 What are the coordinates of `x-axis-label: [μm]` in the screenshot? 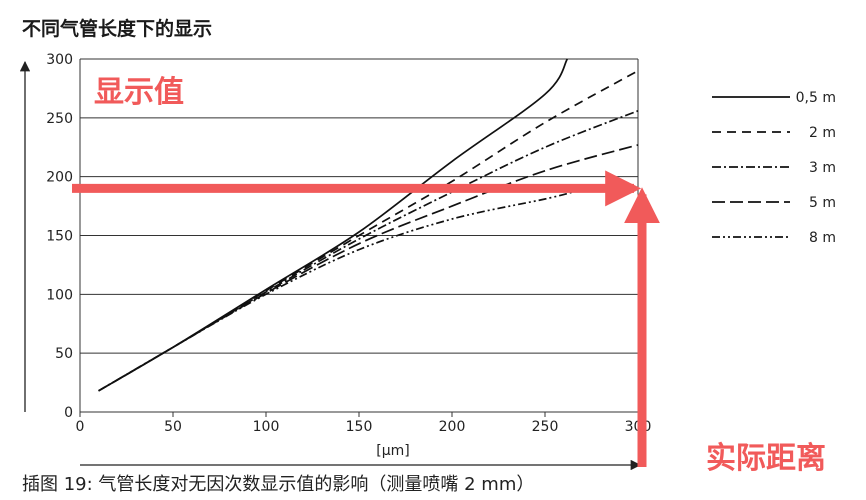 It's located at (392, 451).